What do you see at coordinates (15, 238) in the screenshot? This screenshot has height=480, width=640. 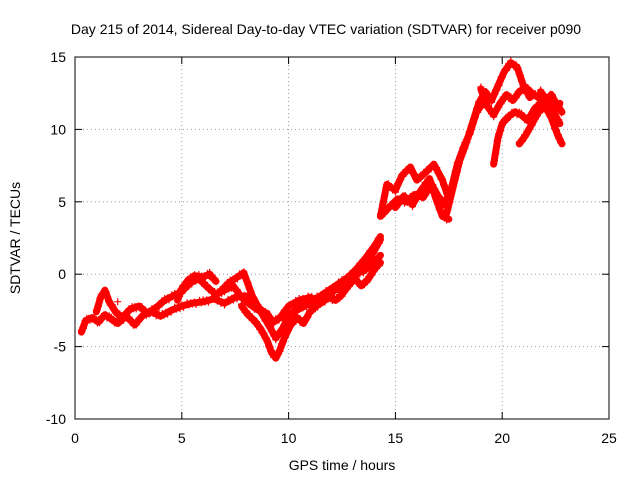 I see `y-axis-title: SDTVAR / TECUs` at bounding box center [15, 238].